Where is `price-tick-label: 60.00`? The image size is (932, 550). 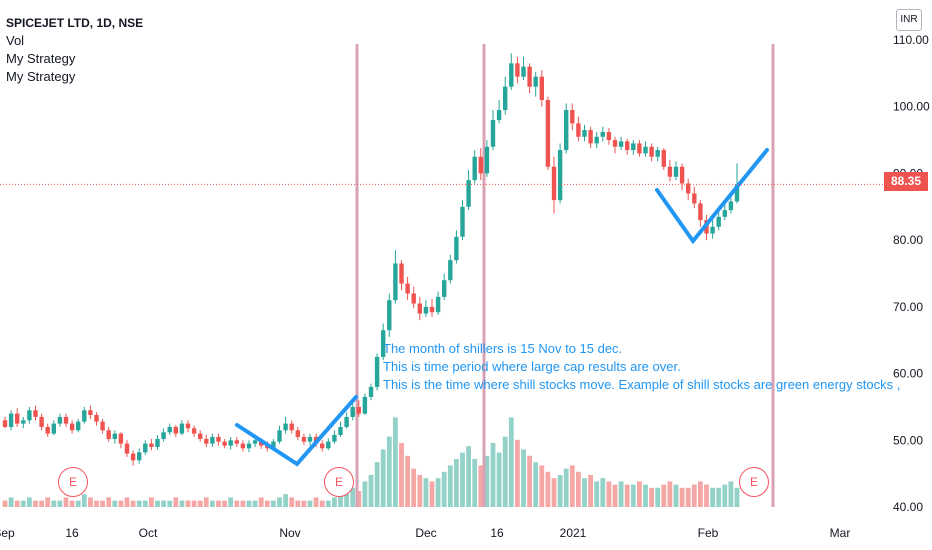
price-tick-label: 60.00 is located at coordinates (908, 374).